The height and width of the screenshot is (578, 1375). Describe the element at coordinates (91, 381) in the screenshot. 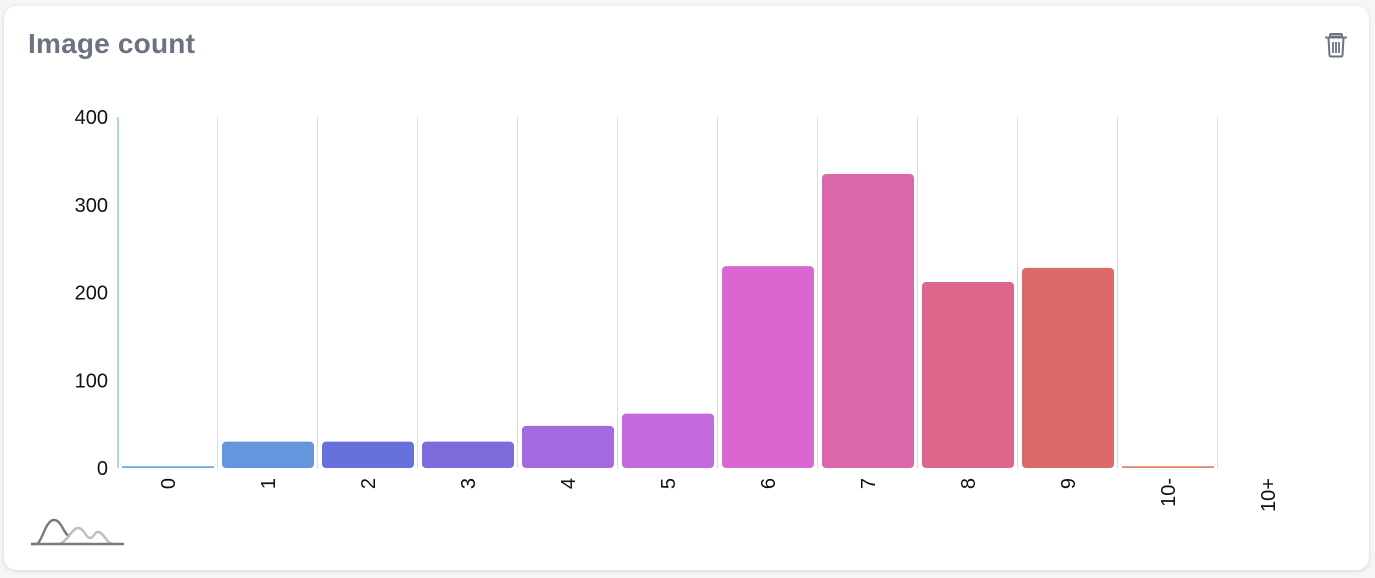

I see `y-tick-label: 100` at that location.